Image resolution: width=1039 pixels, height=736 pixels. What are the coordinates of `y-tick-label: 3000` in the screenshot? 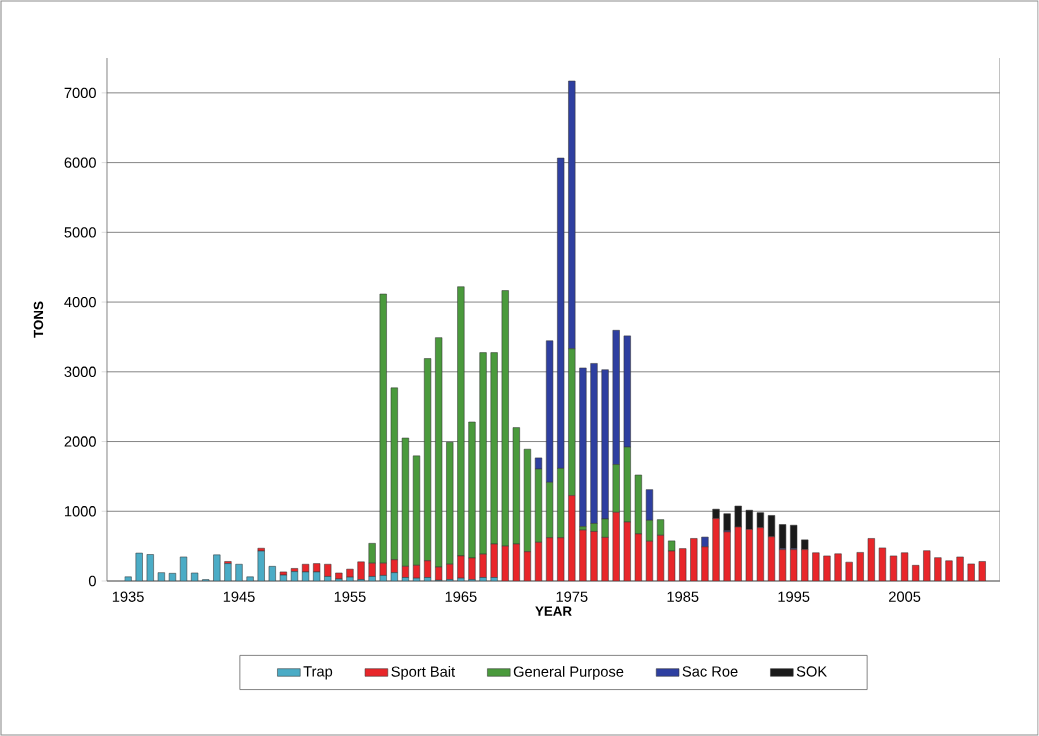 It's located at (80, 371).